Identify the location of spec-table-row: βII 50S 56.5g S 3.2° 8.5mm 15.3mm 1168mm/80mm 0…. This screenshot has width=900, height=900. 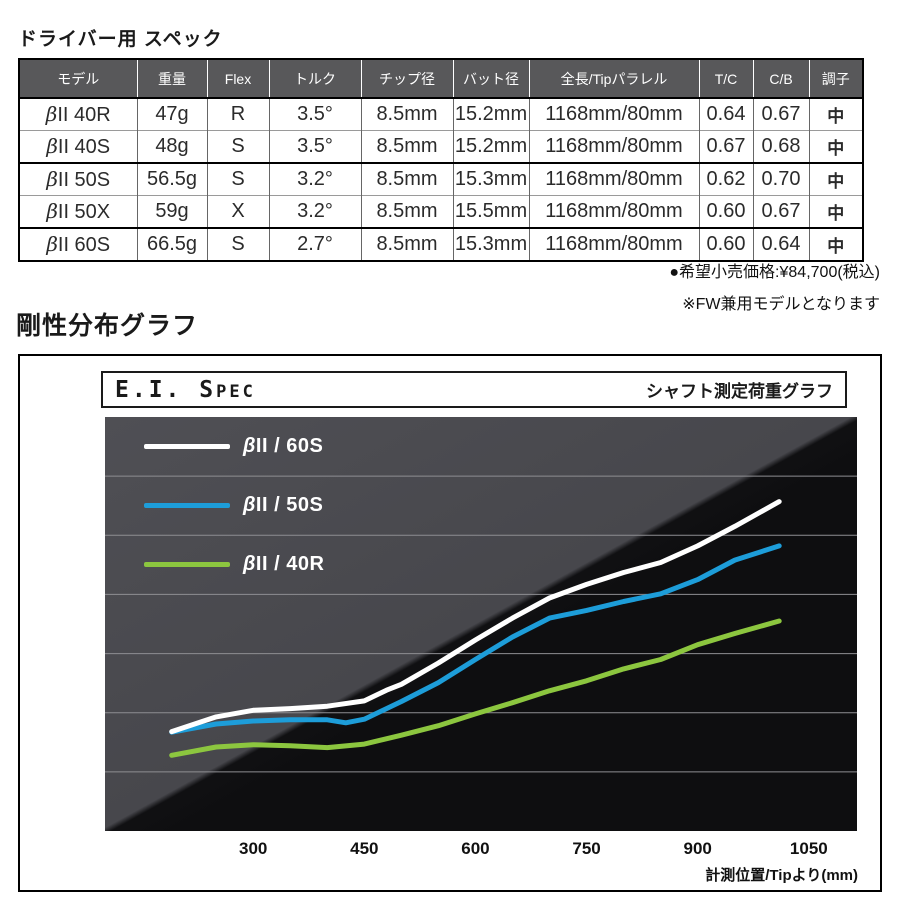
(441, 179).